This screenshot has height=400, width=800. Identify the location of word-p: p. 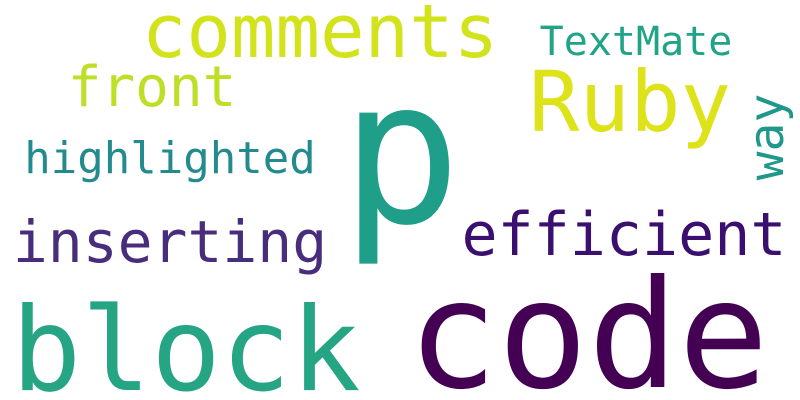
(401, 153).